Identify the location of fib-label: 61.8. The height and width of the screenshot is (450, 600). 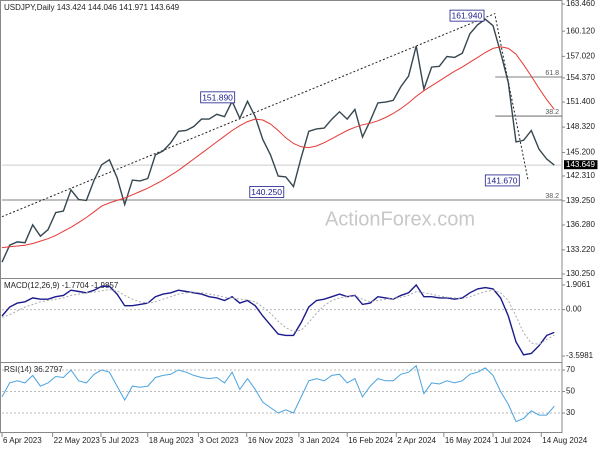
(552, 73).